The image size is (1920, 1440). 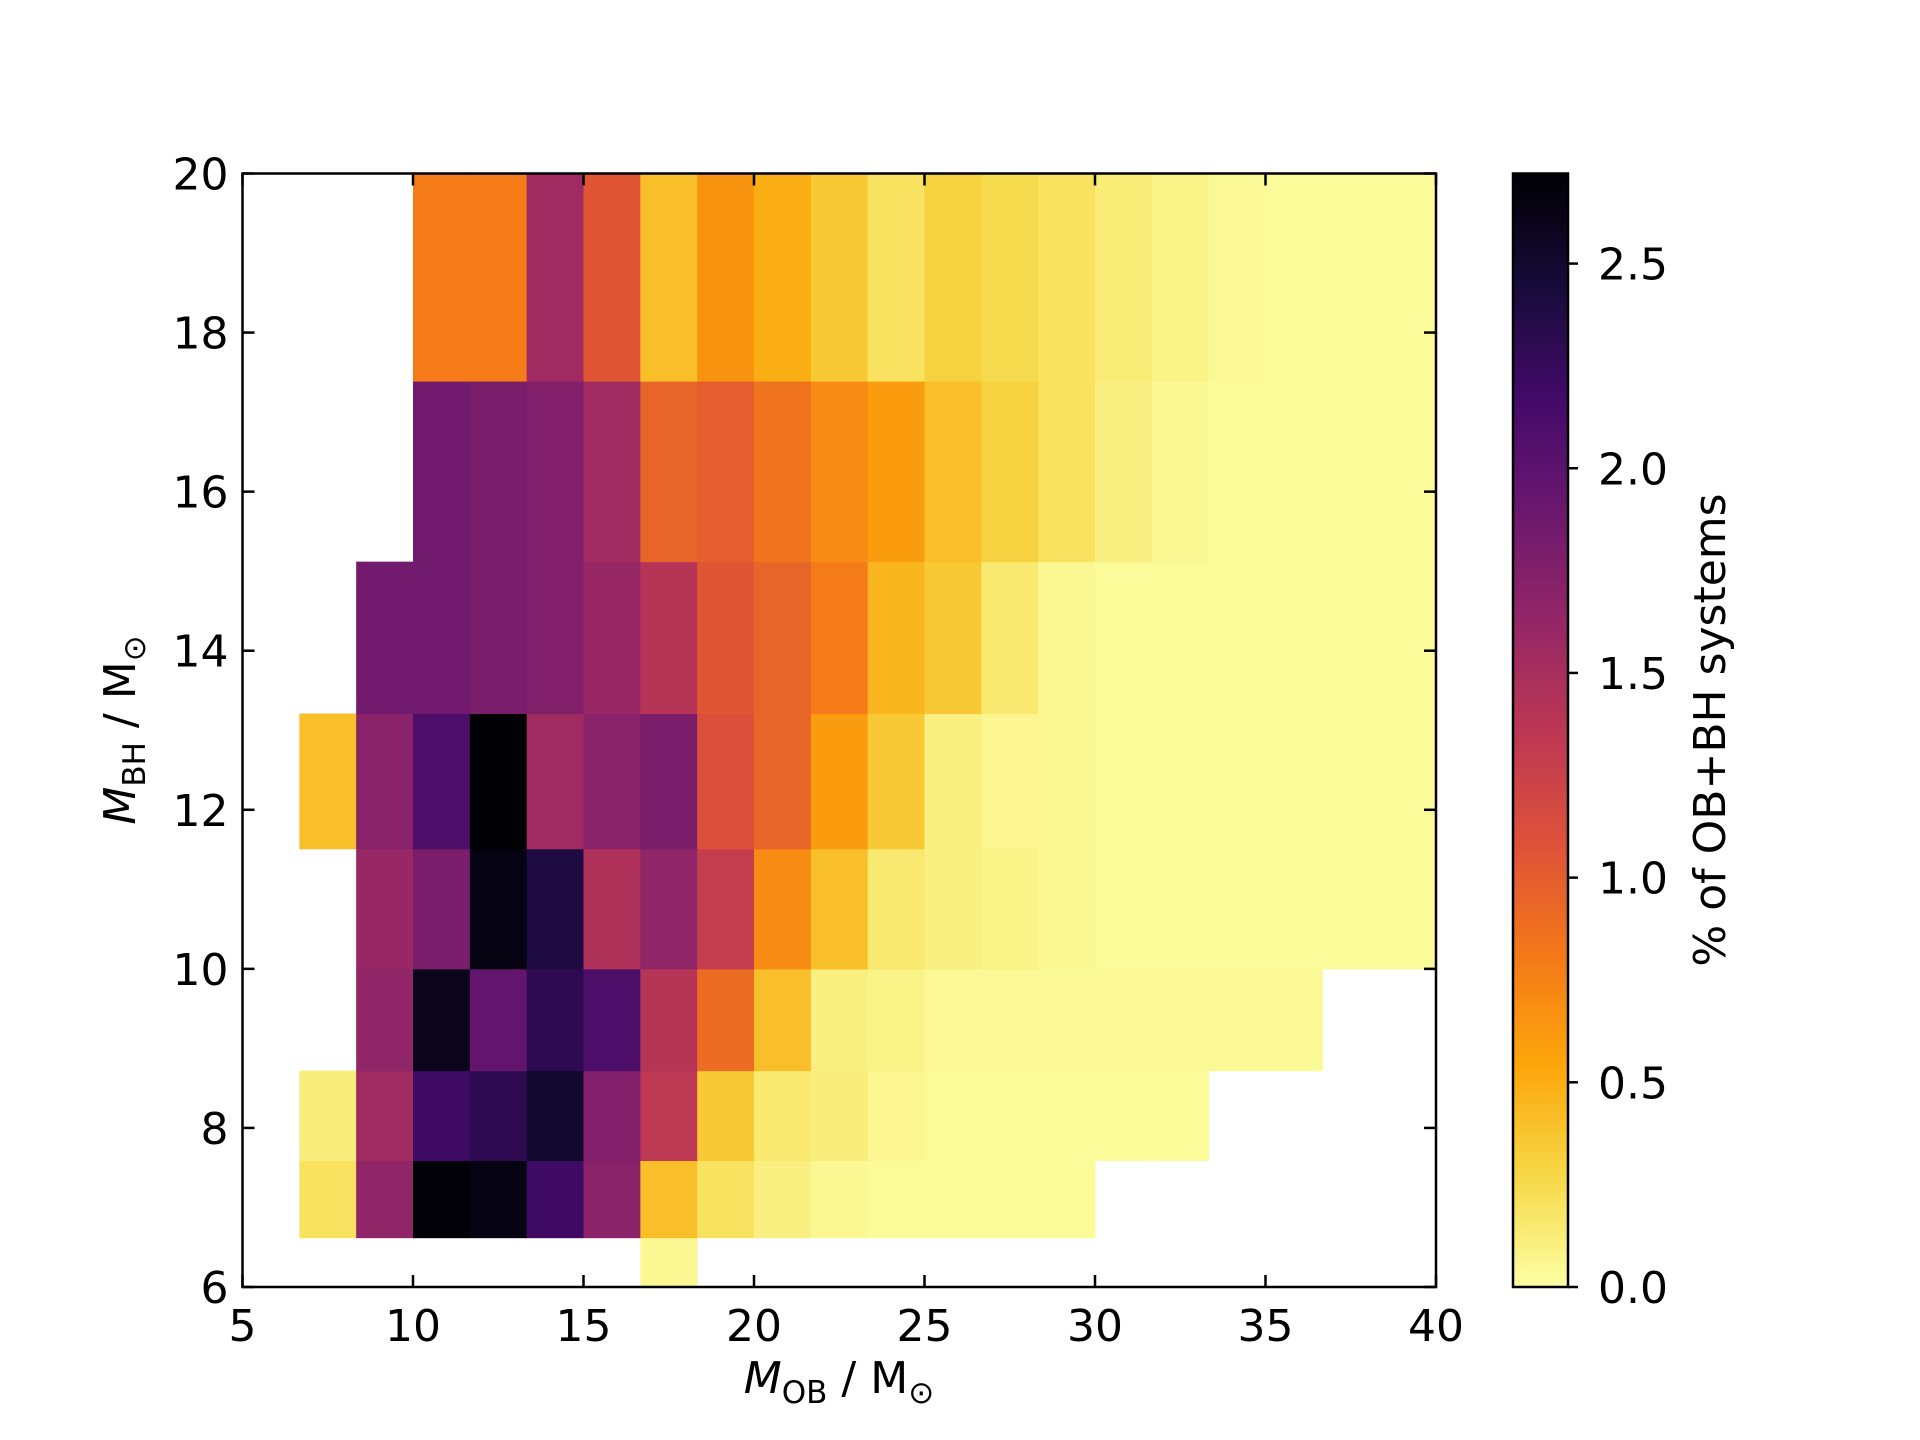 I want to click on colorbar-tick-label: 2.5, so click(x=1633, y=265).